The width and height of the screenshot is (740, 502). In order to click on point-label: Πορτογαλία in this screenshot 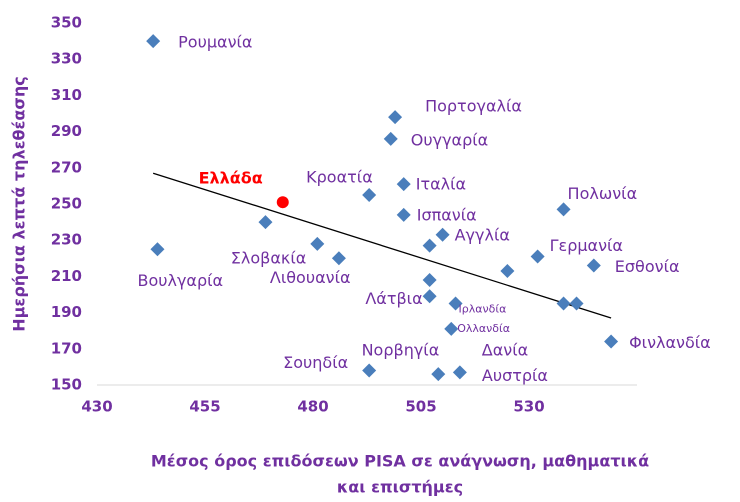, I will do `click(473, 106)`.